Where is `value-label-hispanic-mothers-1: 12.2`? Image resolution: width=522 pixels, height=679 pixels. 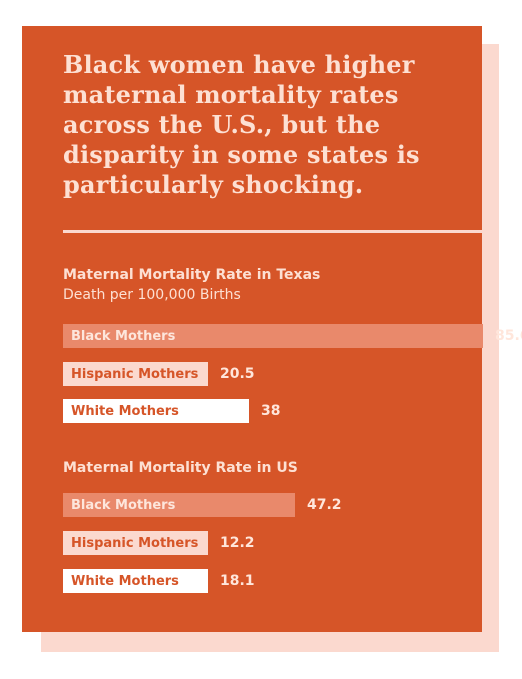 value-label-hispanic-mothers-1: 12.2 is located at coordinates (237, 543).